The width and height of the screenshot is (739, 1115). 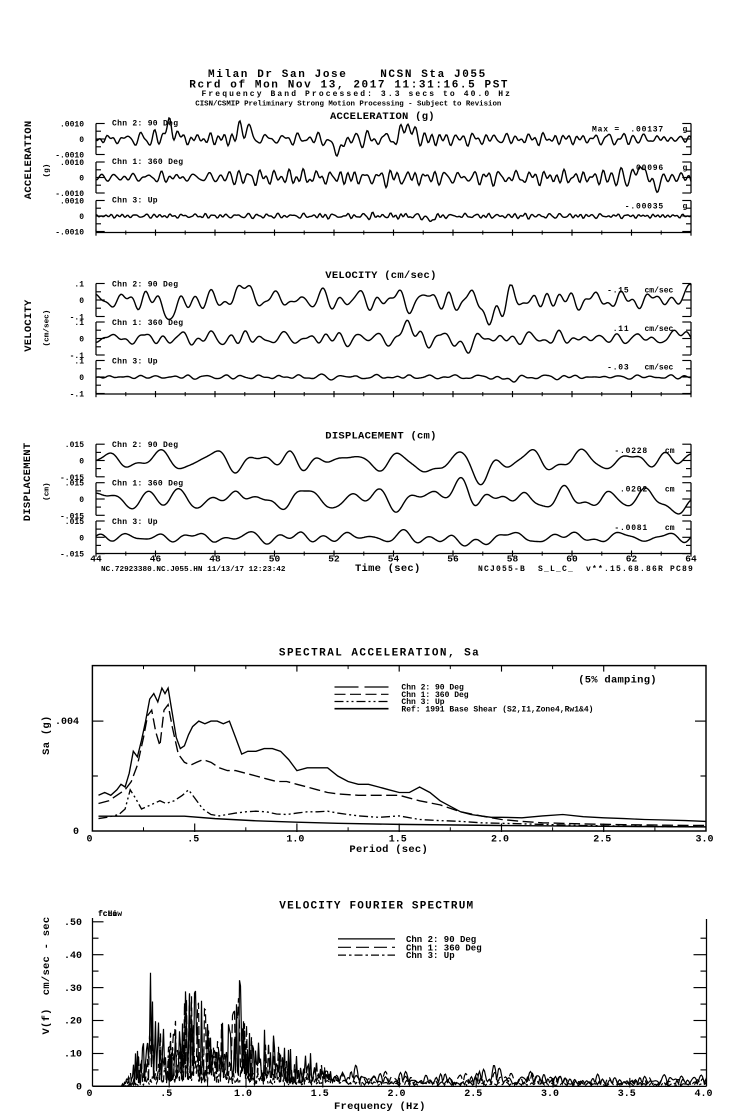 I want to click on svg-text: ACCELERATION (g), so click(x=382, y=117).